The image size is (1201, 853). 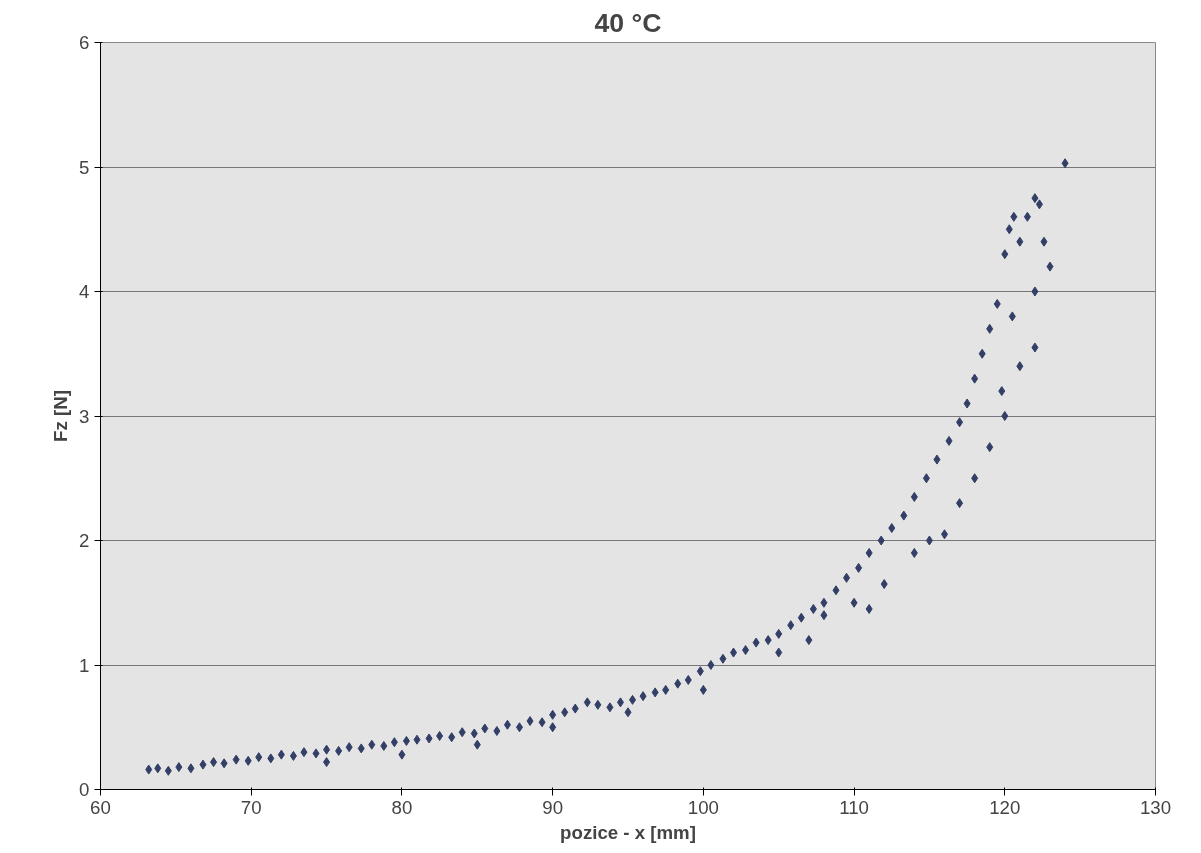 I want to click on x-axis-title: pozice - x [mm], so click(x=628, y=832).